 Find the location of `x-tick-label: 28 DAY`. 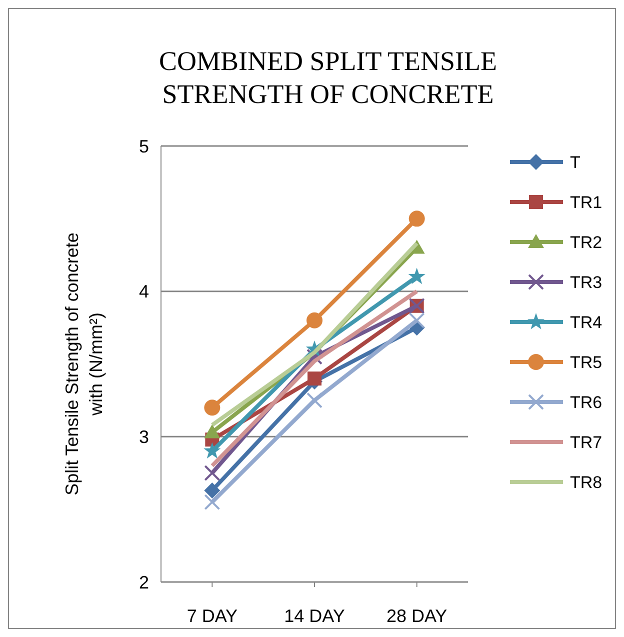

x-tick-label: 28 DAY is located at coordinates (417, 616).